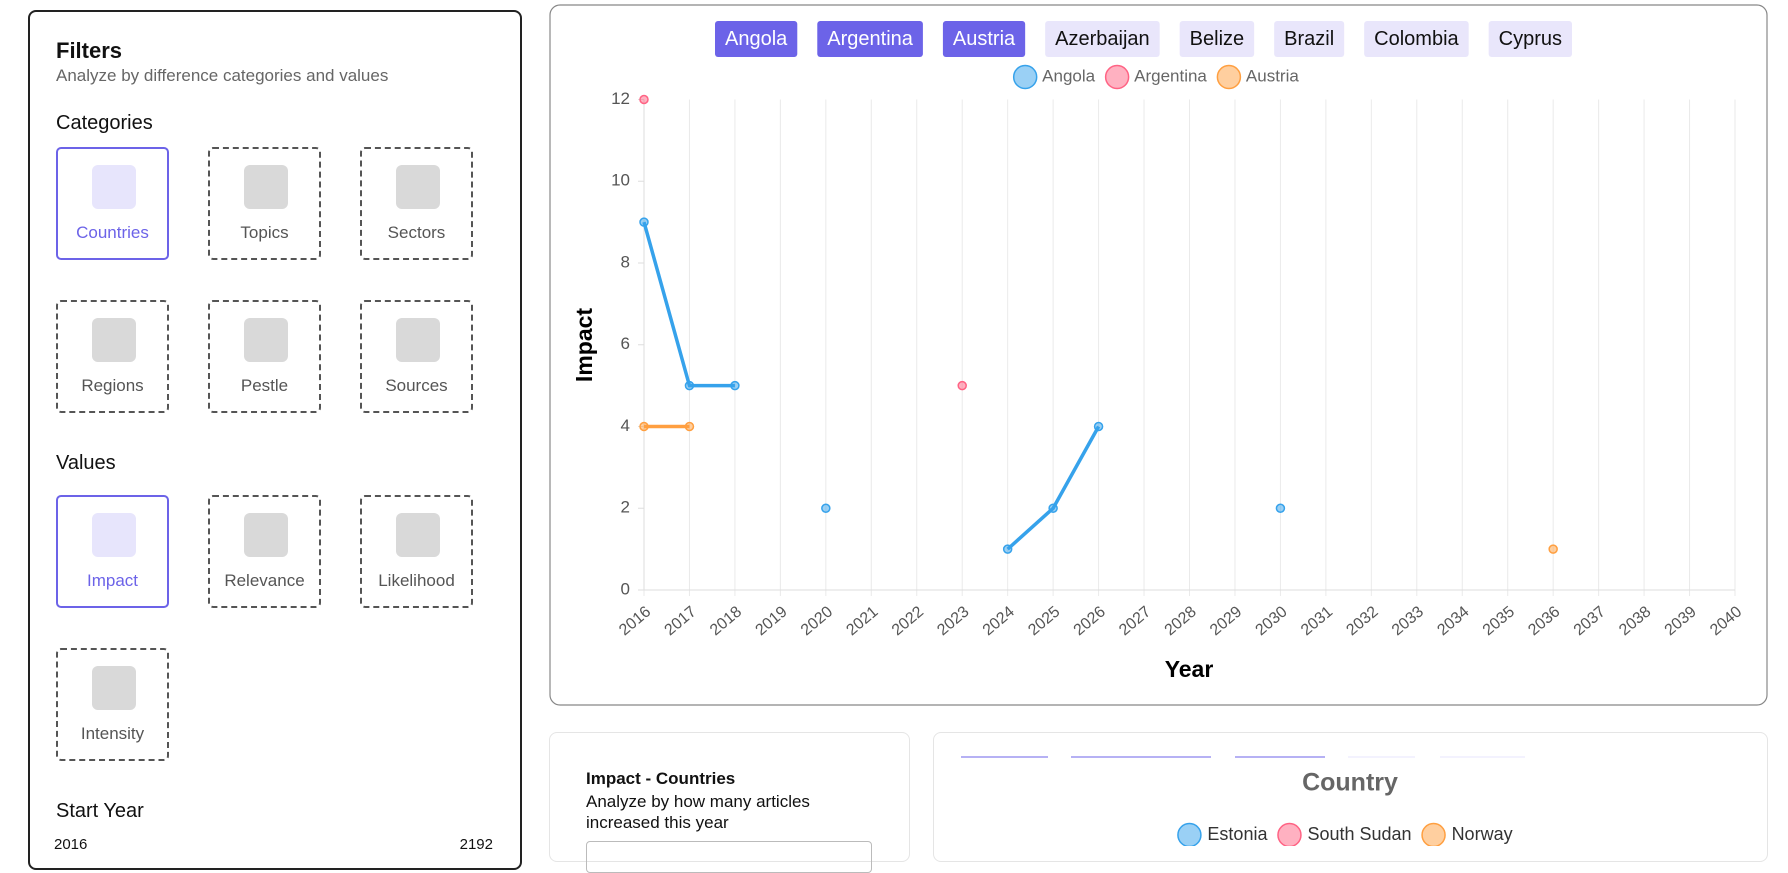 This screenshot has width=1788, height=873. I want to click on filter-tile: Regions, so click(112, 356).